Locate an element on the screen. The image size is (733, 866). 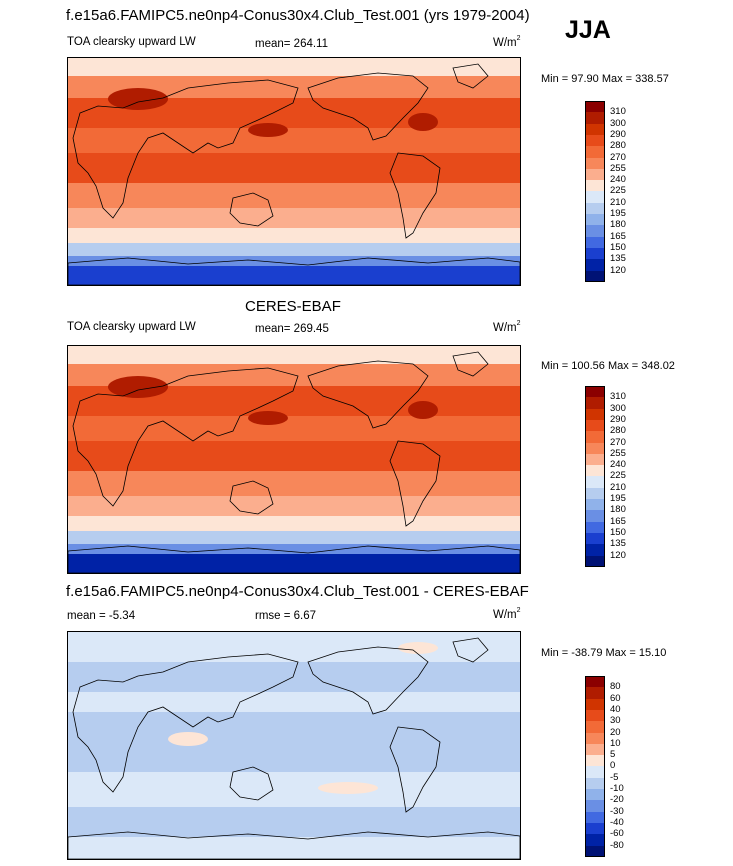
colorbar-tick-label: -10 is located at coordinates (617, 788).